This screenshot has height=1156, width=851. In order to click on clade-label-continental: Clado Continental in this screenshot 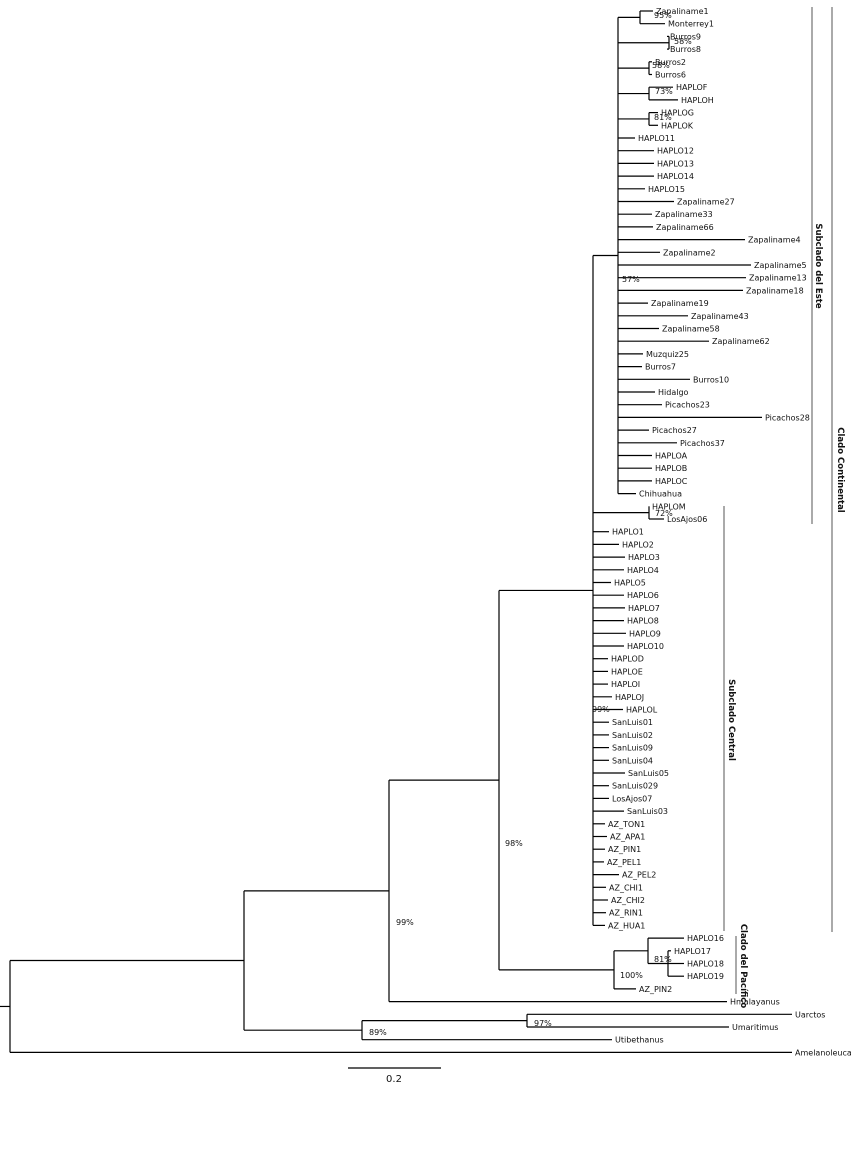, I will do `click(840, 470)`.